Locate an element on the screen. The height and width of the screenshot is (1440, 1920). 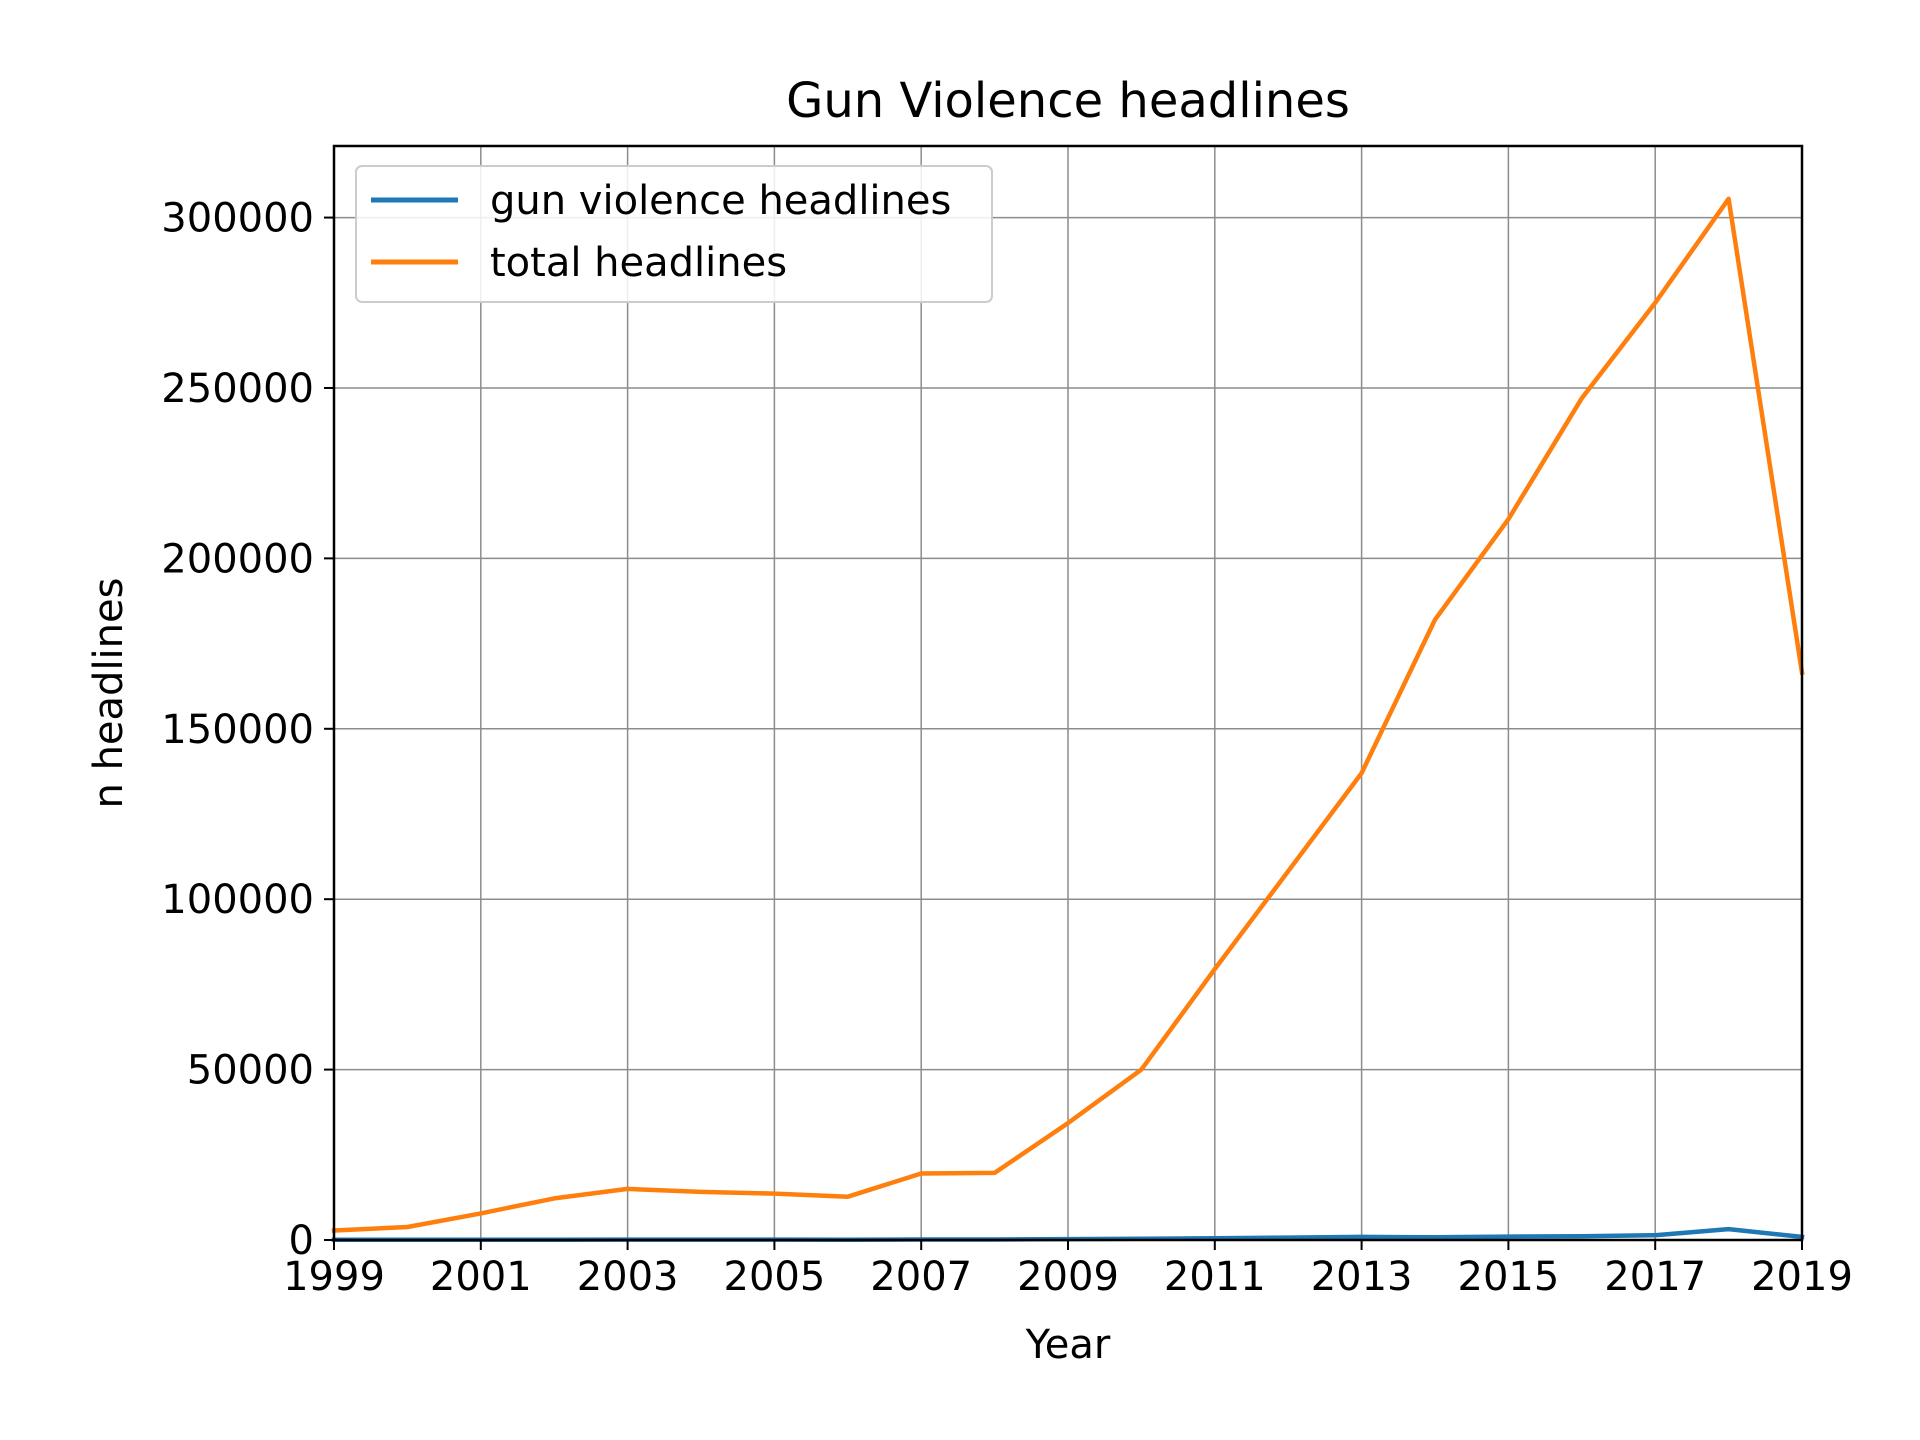
legend-box is located at coordinates (674, 234).